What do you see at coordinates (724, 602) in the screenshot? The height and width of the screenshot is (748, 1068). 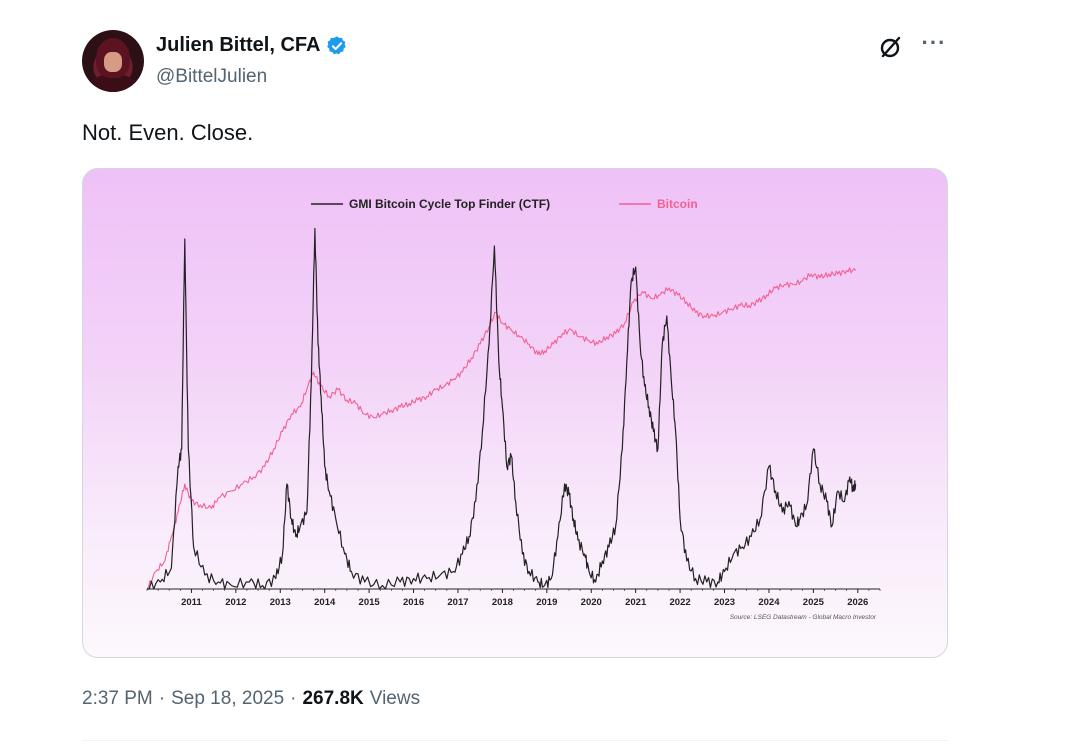 I see `x-tick-label: 2023` at bounding box center [724, 602].